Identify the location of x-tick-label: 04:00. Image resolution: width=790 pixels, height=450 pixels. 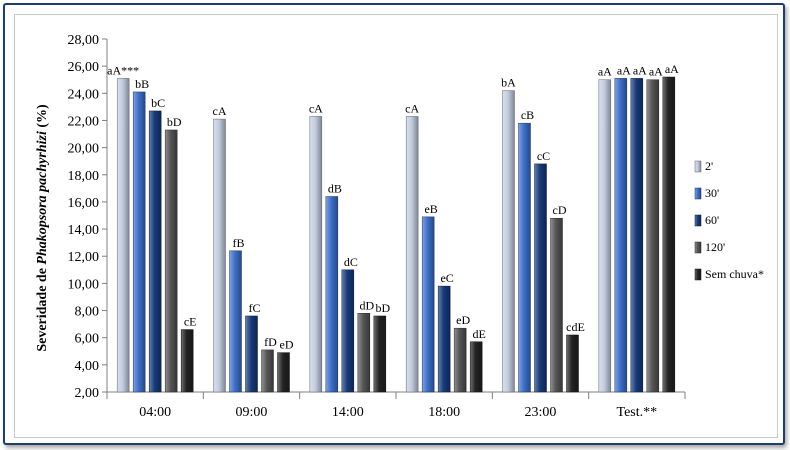
(155, 412).